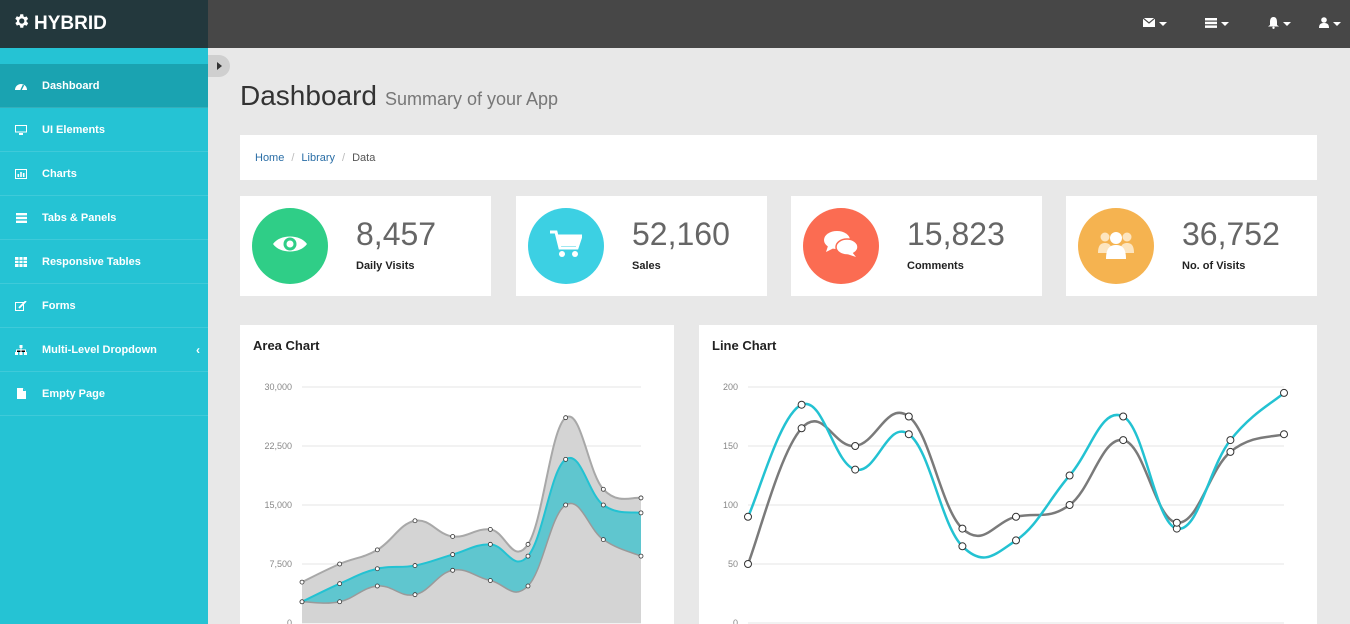 This screenshot has width=1350, height=624. Describe the element at coordinates (73, 129) in the screenshot. I see `sidebar-item-label: UI Elements` at that location.